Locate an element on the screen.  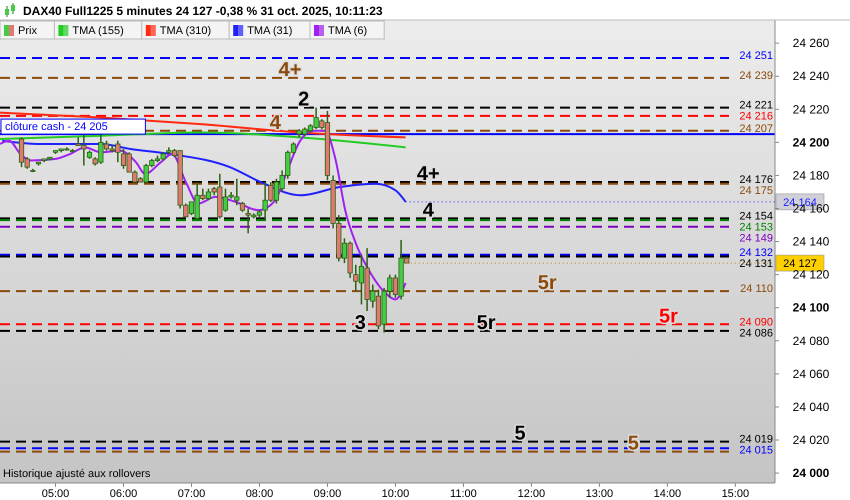
ref-line-label: 24 149 is located at coordinates (756, 238).